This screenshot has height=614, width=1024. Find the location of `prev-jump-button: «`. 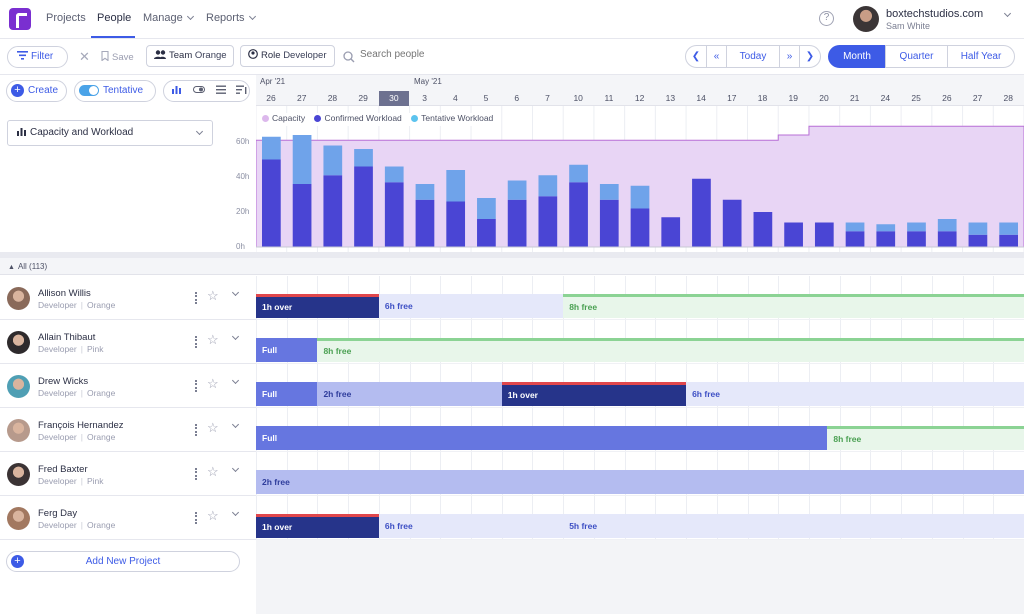

prev-jump-button: « is located at coordinates (716, 56).